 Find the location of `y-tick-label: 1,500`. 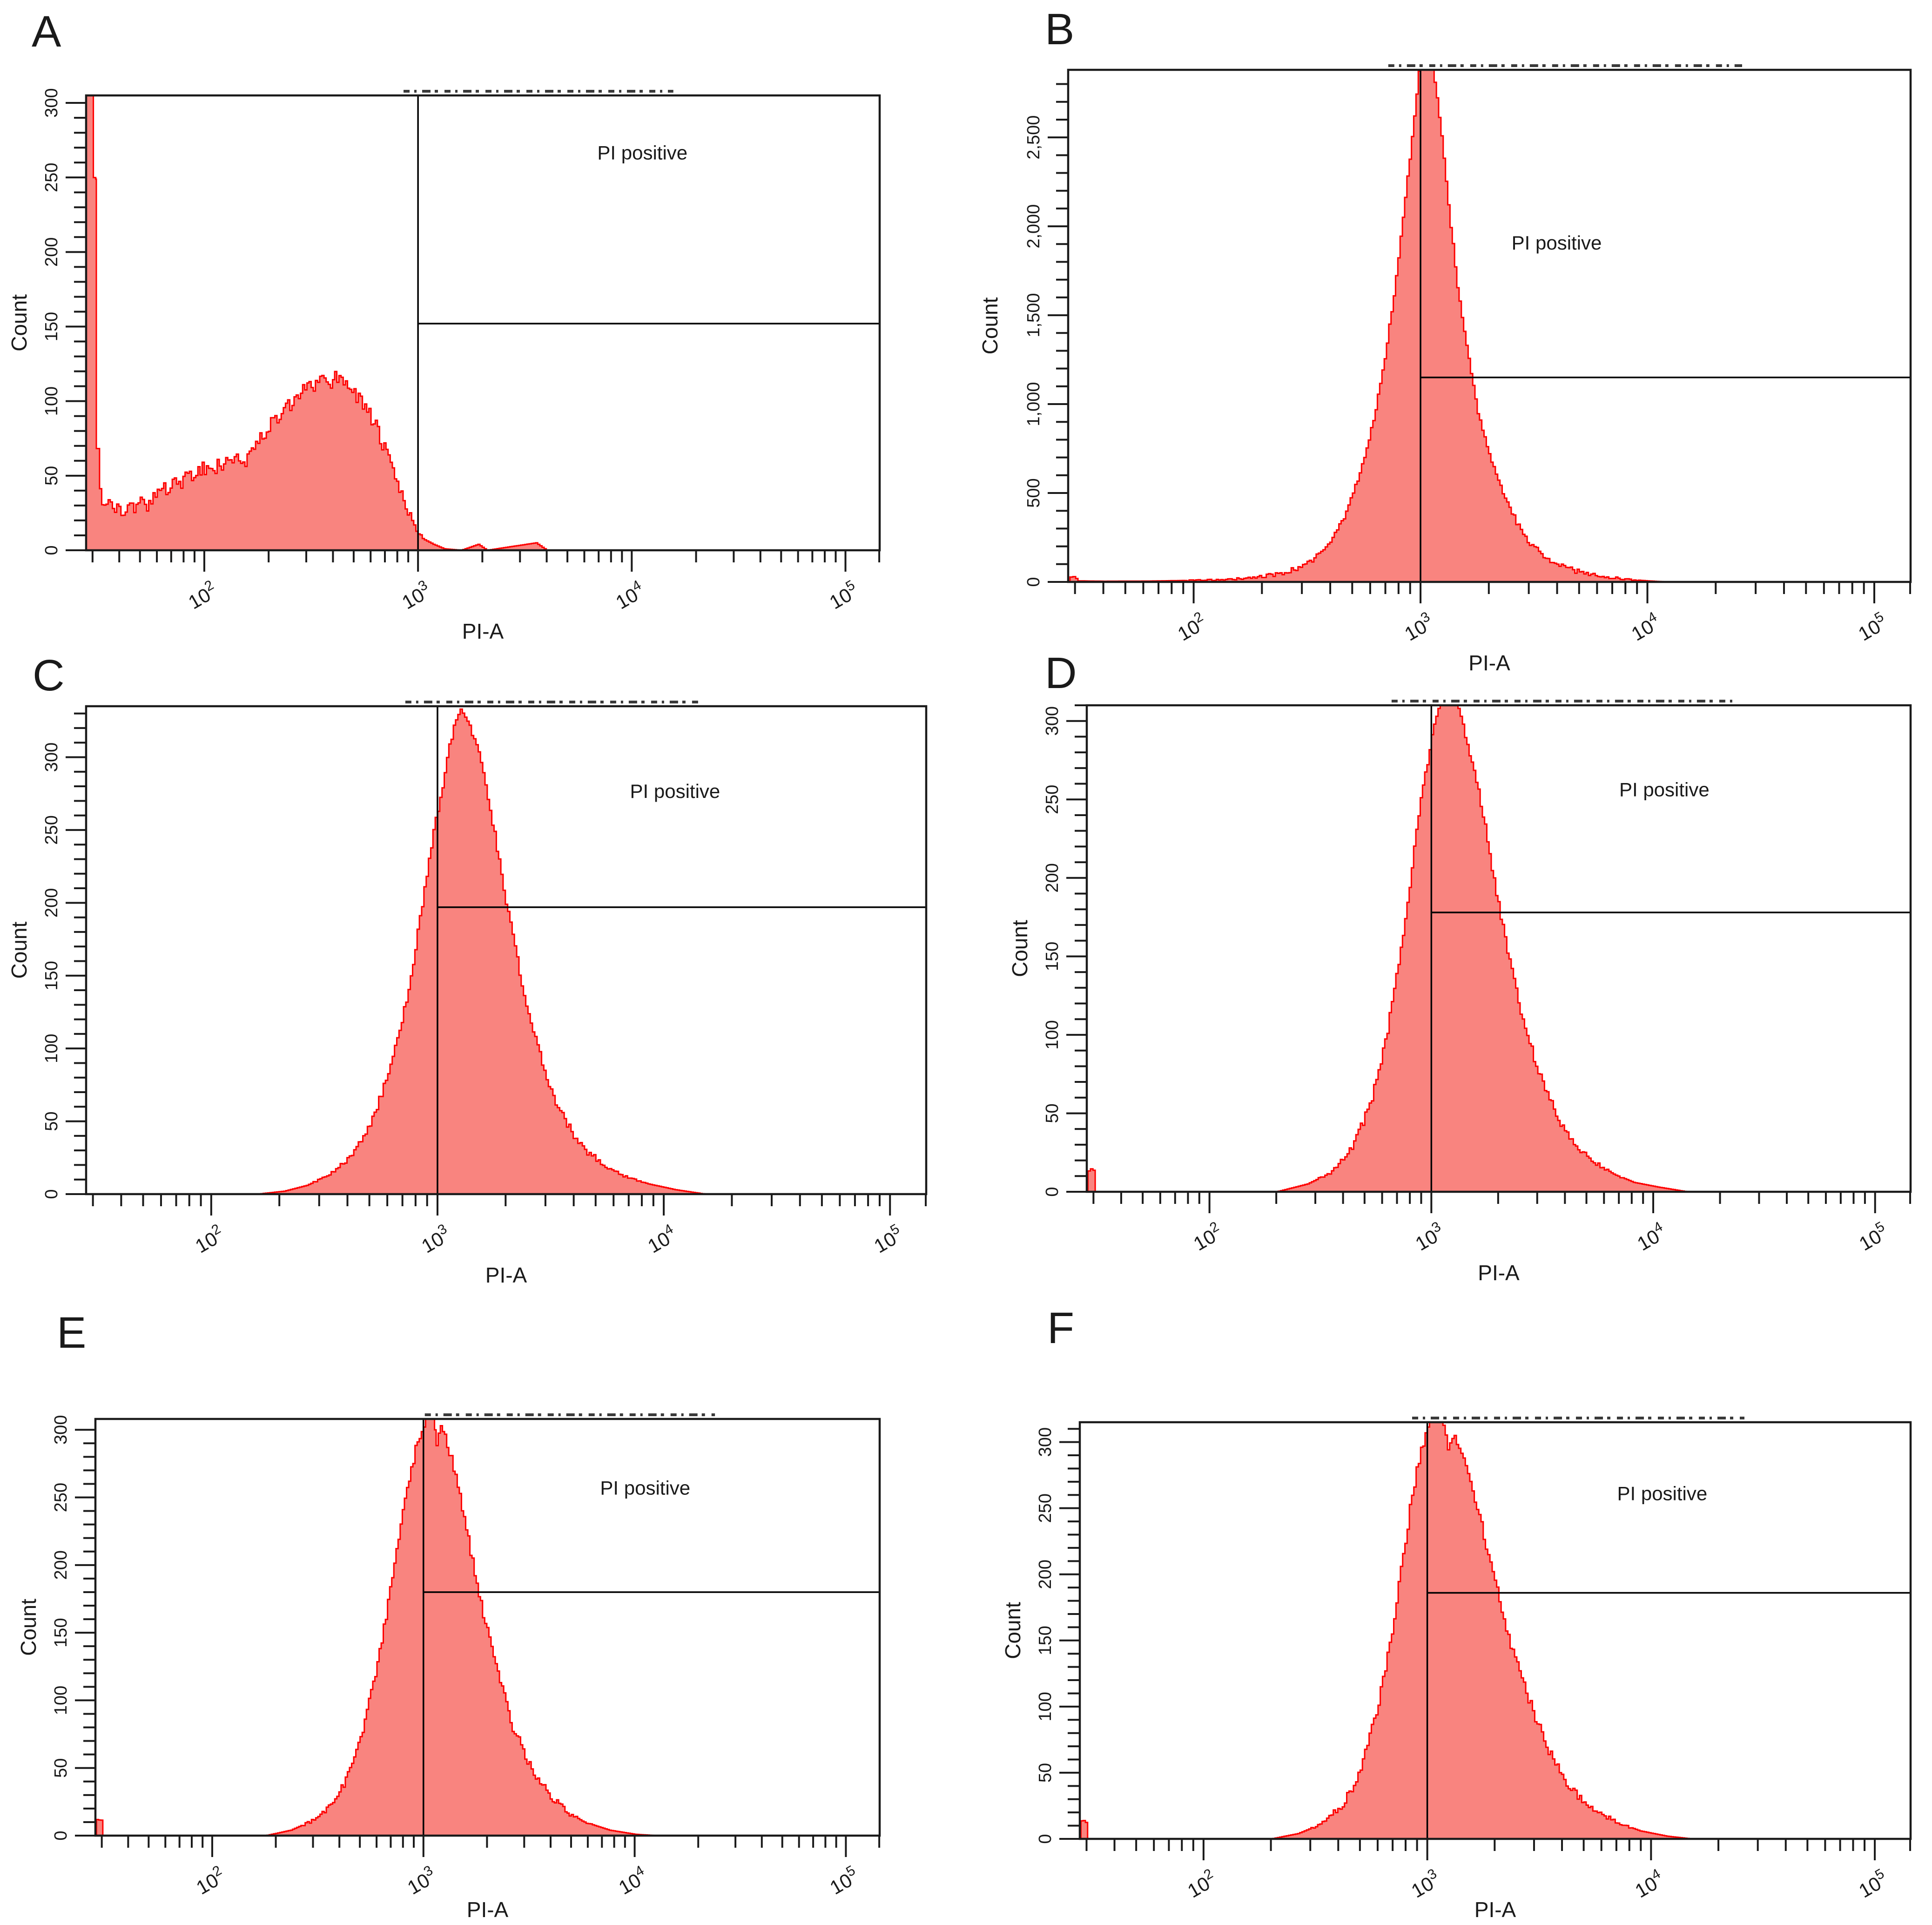

y-tick-label: 1,500 is located at coordinates (1033, 316).